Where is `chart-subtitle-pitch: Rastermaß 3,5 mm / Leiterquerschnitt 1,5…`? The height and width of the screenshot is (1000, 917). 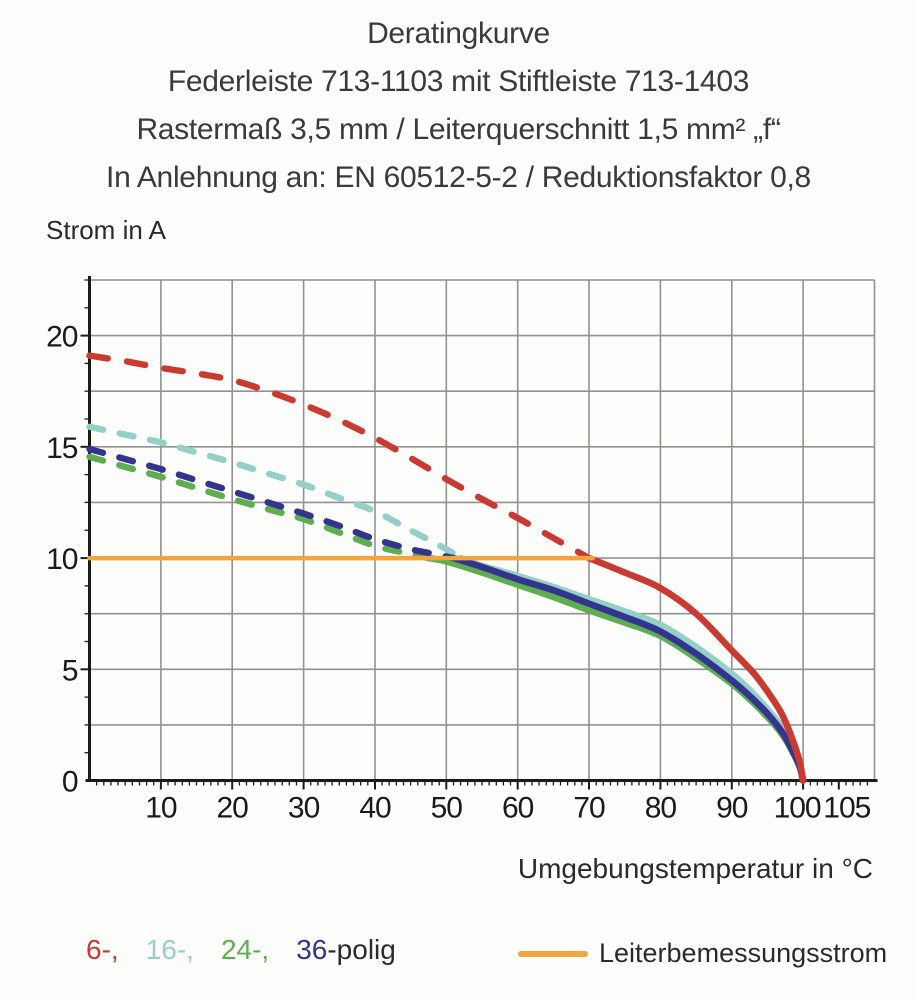
chart-subtitle-pitch: Rastermaß 3,5 mm / Leiterquerschnitt 1,5… is located at coordinates (458, 129).